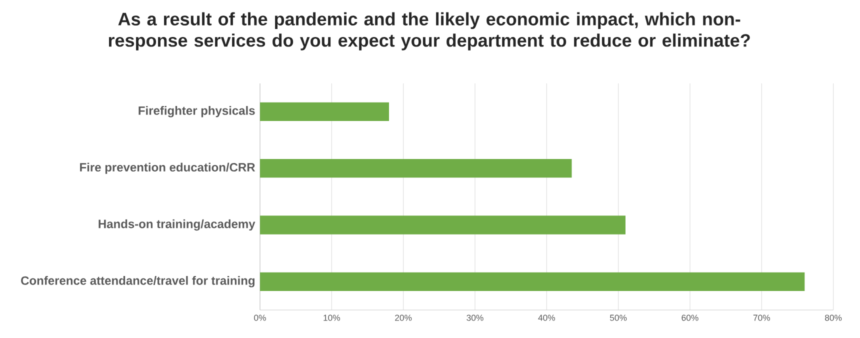  What do you see at coordinates (475, 317) in the screenshot?
I see `x-tick-label: 30%` at bounding box center [475, 317].